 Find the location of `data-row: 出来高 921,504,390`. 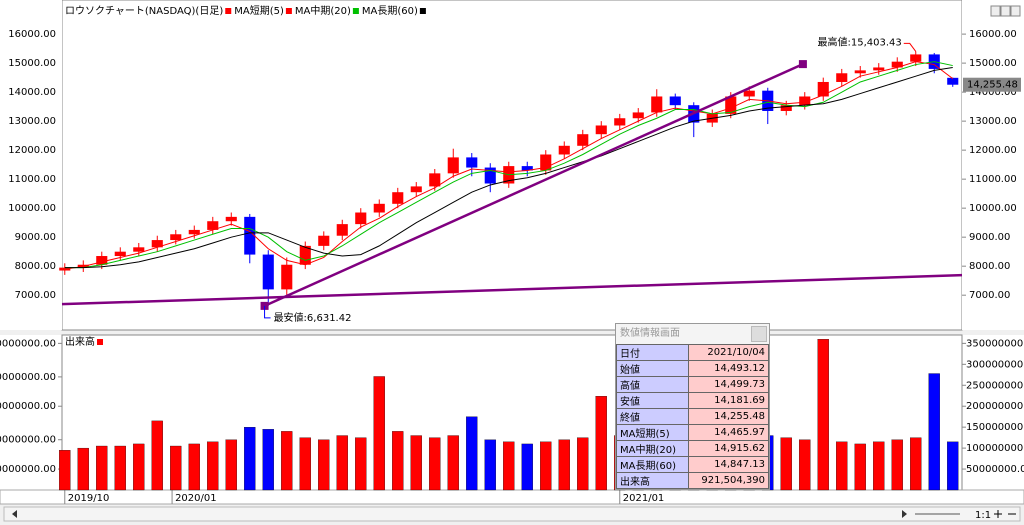

data-row: 出来高 921,504,390 is located at coordinates (693, 480).